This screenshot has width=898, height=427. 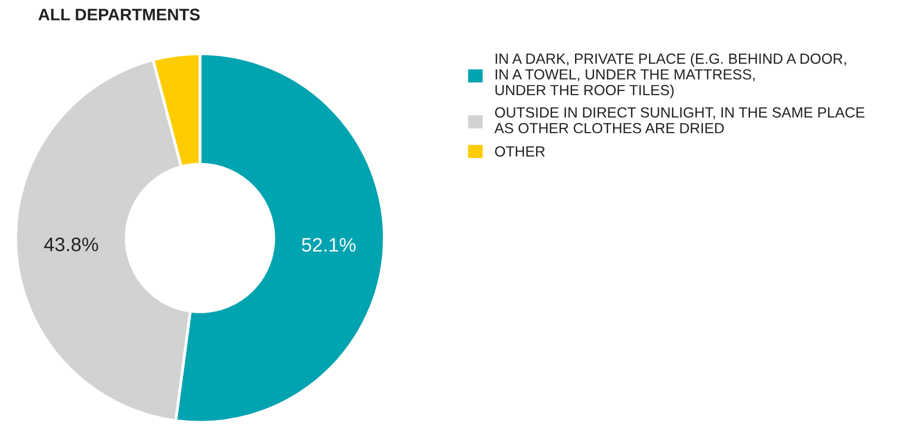 What do you see at coordinates (329, 245) in the screenshot?
I see `data-label: 52.1%` at bounding box center [329, 245].